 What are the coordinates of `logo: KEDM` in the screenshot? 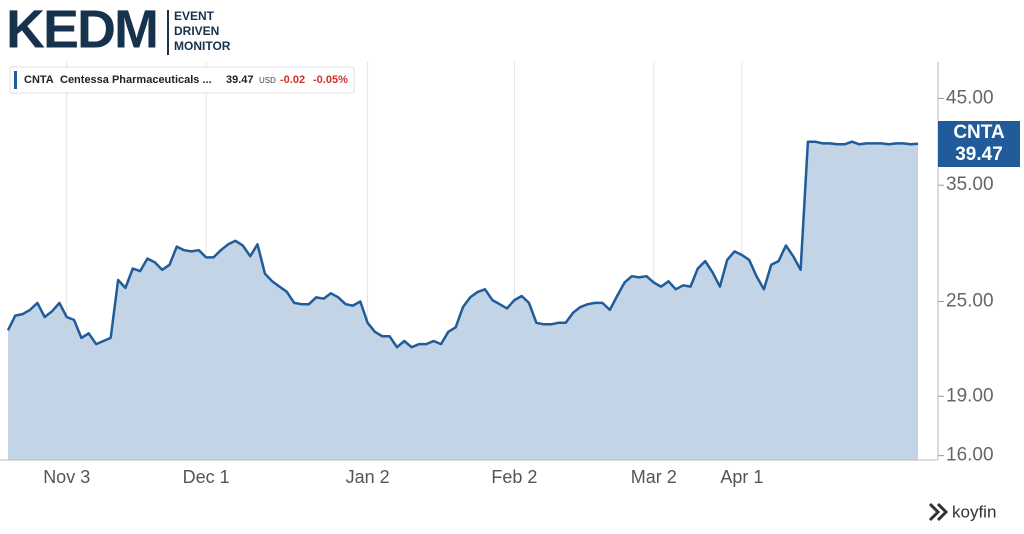 It's located at (81, 29).